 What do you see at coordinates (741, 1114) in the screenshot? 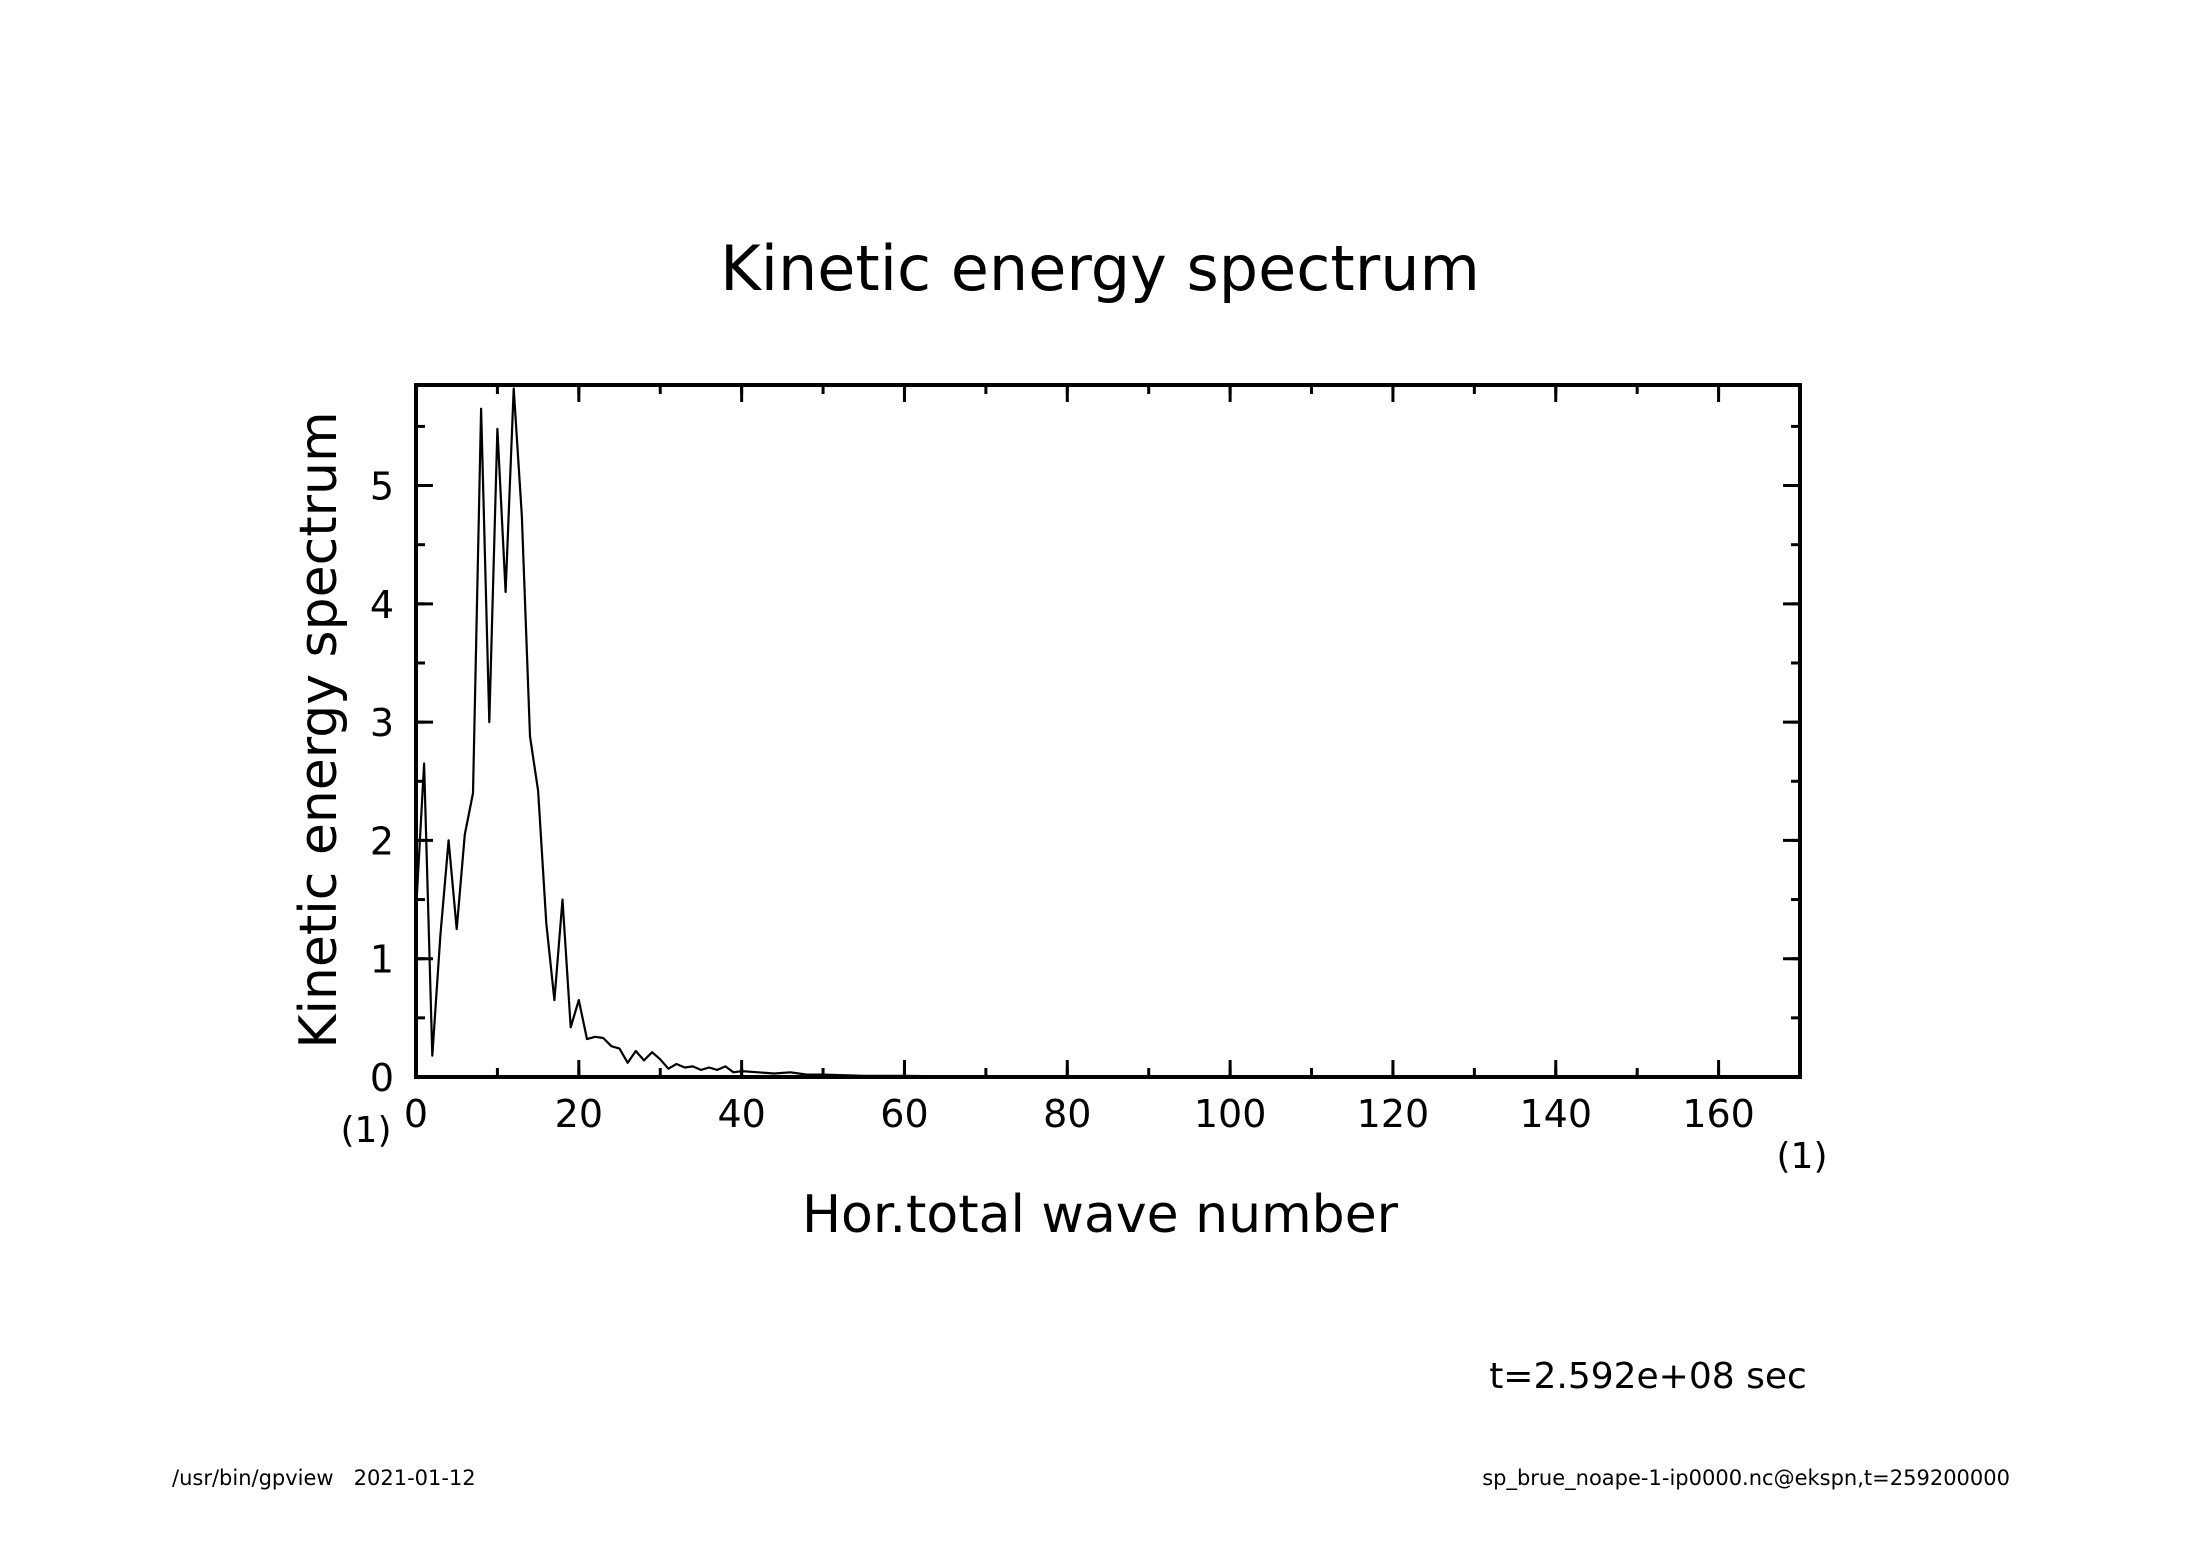
I see `x-tick-label: 40` at bounding box center [741, 1114].